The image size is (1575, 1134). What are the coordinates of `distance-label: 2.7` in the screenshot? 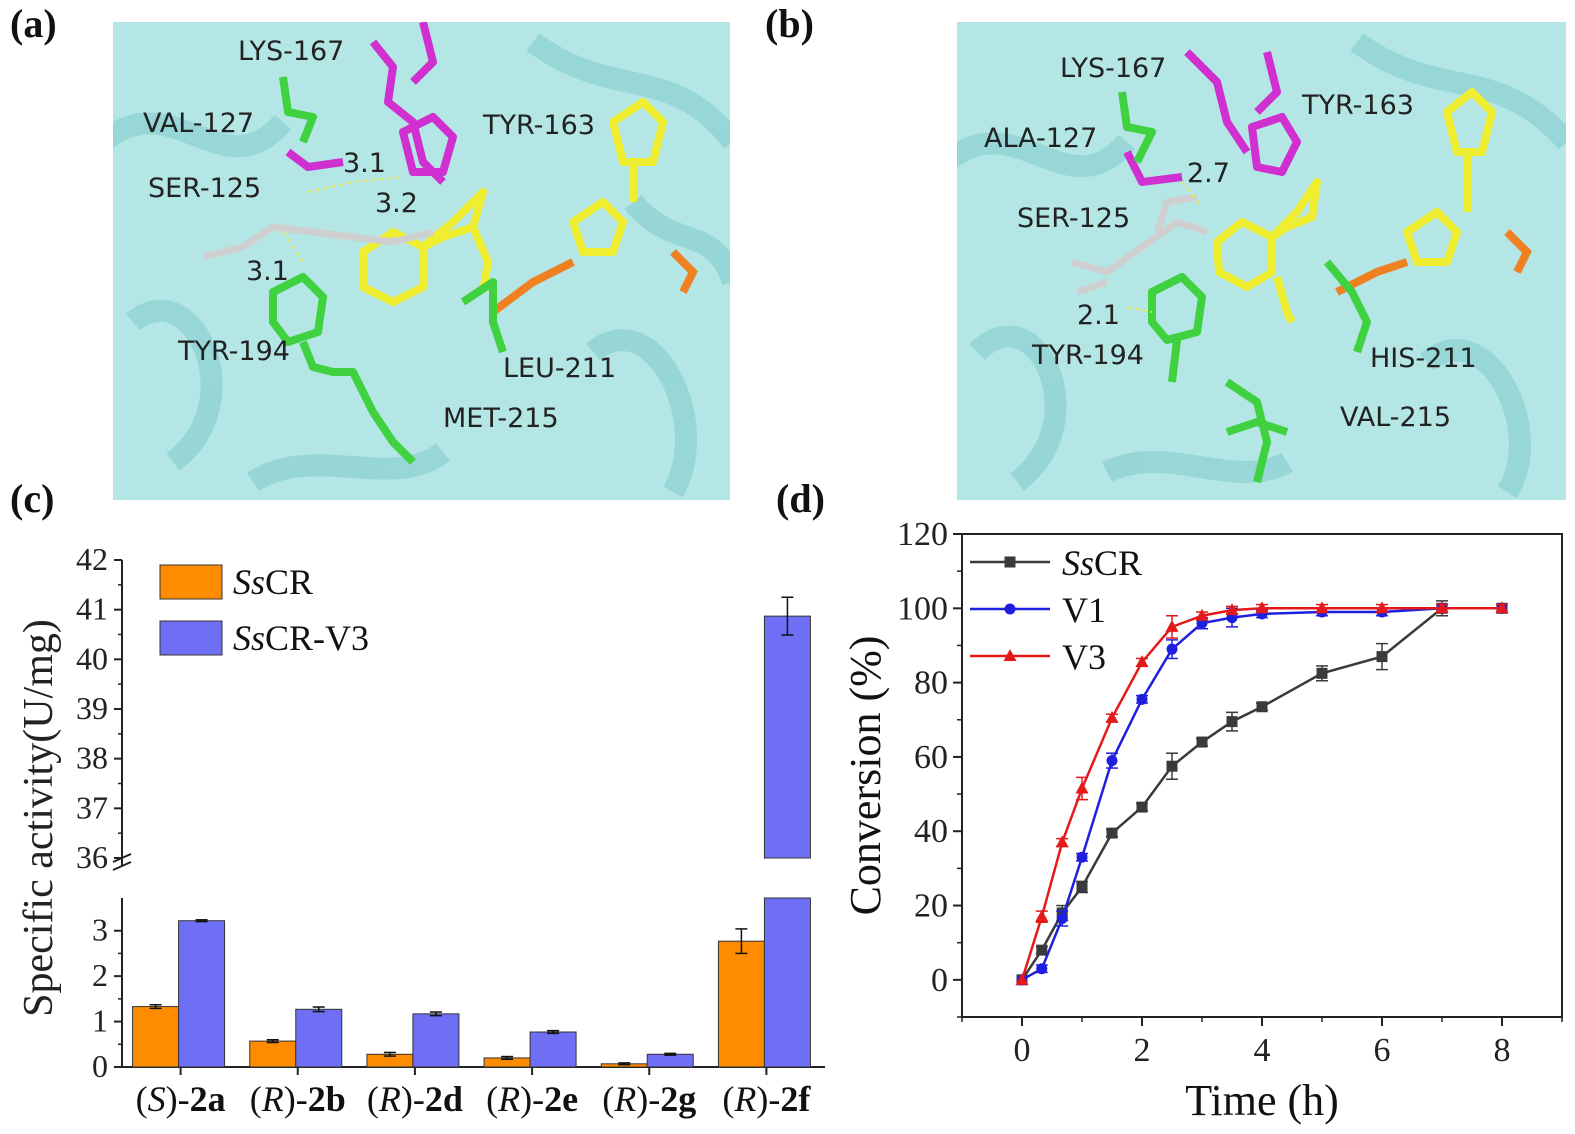 It's located at (1208, 173).